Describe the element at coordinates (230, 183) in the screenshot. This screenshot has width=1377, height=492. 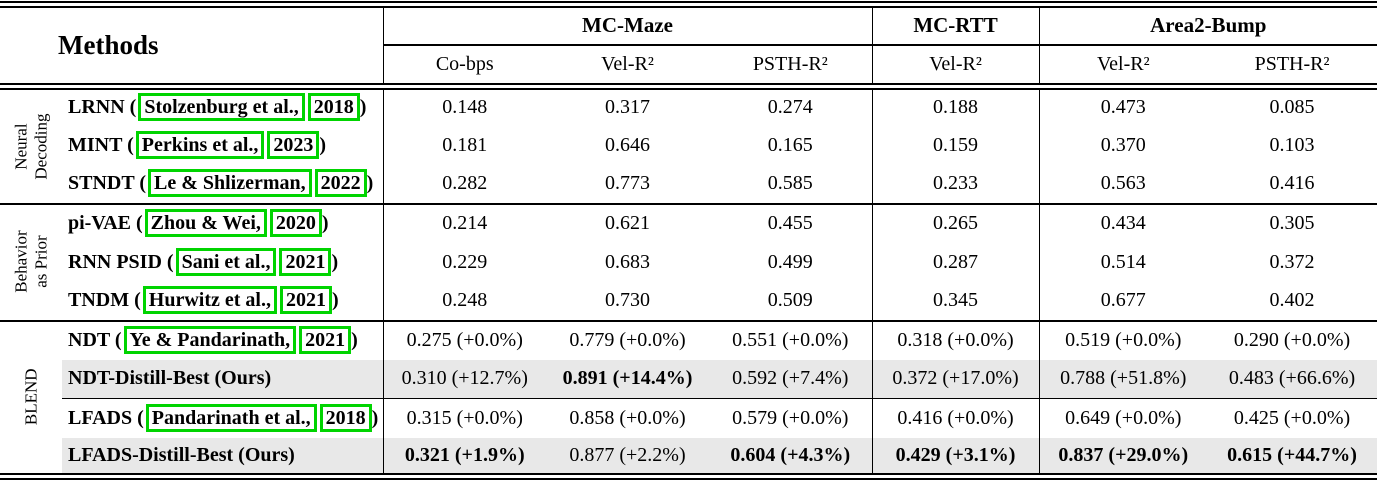
I see `citation-authors-link: Le & Shlizerman,` at that location.